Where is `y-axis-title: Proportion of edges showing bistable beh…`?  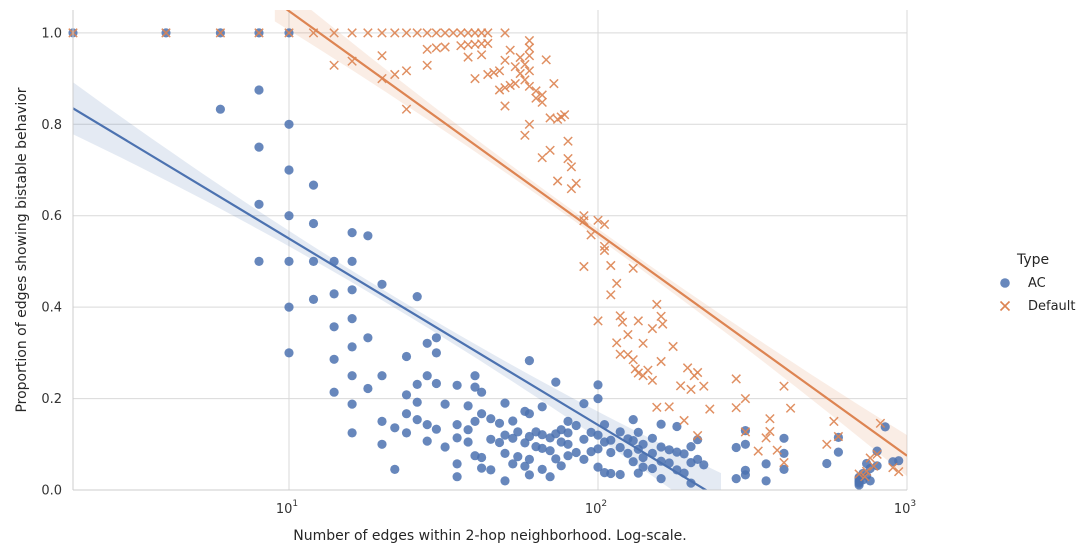 y-axis-title: Proportion of edges showing bistable beh… is located at coordinates (22, 249).